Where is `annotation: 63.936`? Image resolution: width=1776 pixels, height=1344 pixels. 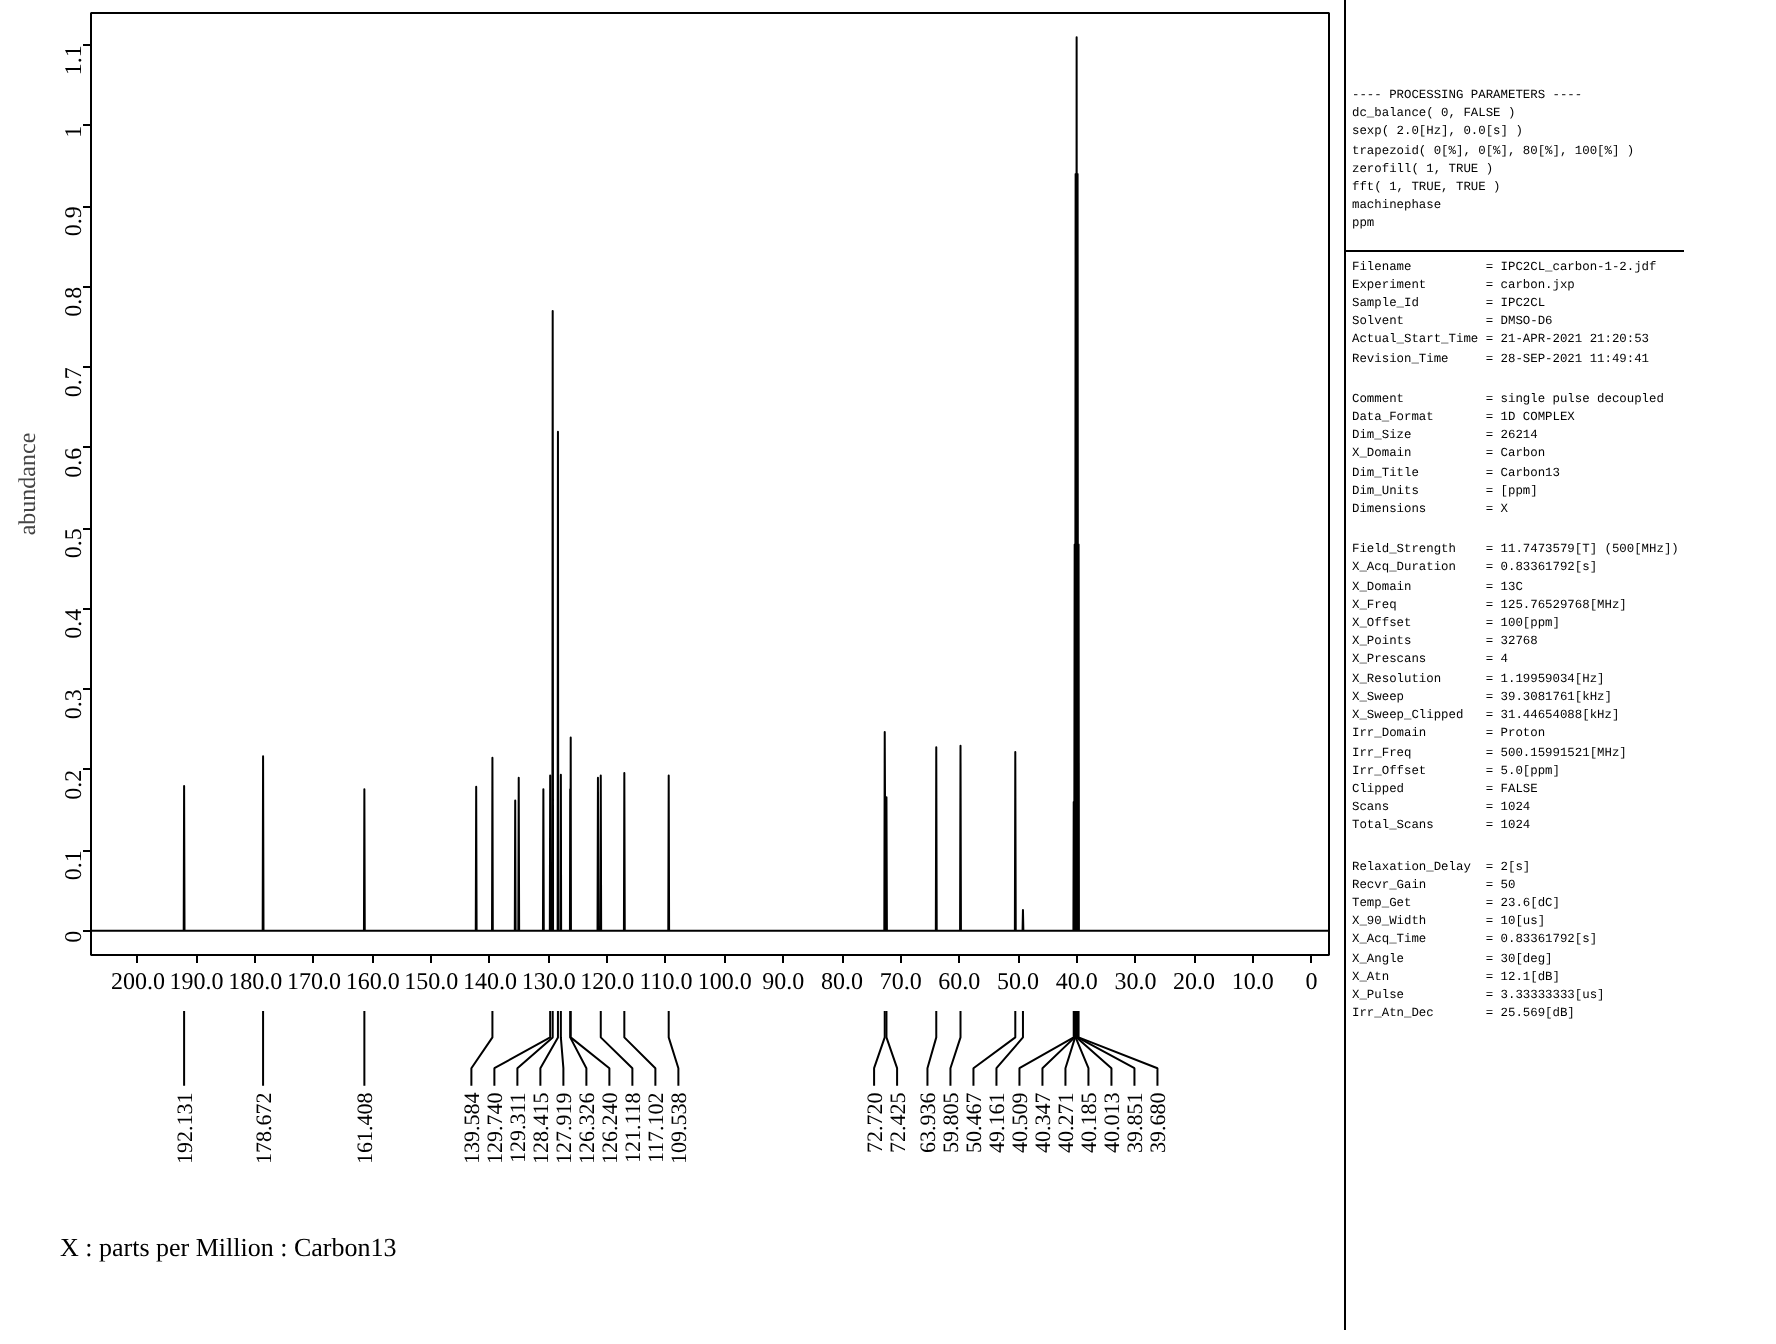 annotation: 63.936 is located at coordinates (929, 1122).